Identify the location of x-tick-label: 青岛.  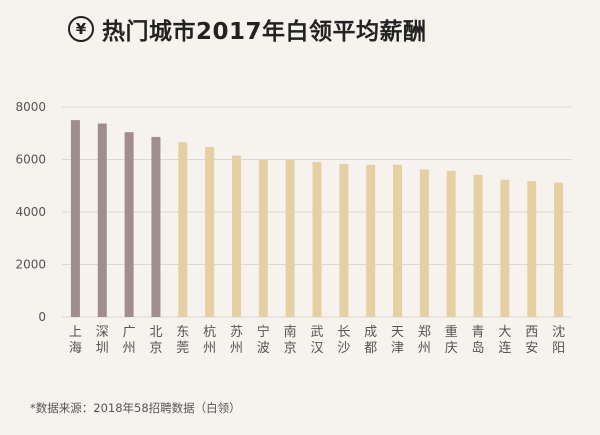
(478, 340).